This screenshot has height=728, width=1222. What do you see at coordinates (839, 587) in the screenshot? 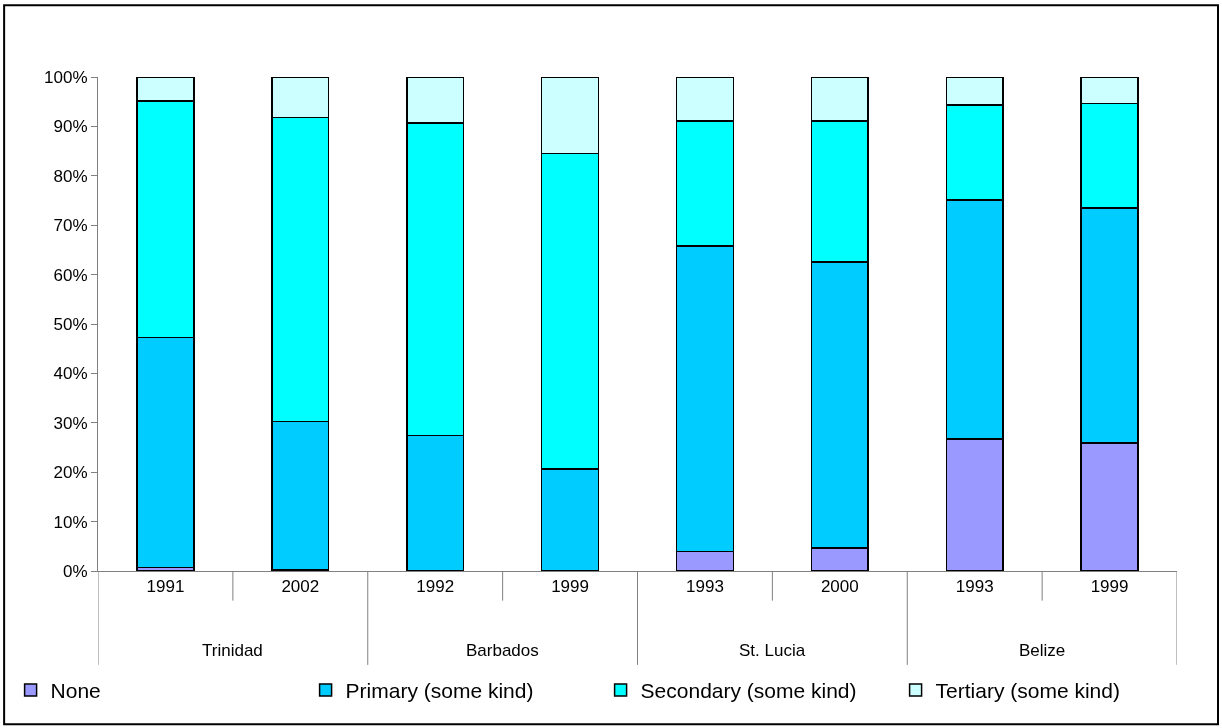
I see `x-tick-label: 2000` at bounding box center [839, 587].